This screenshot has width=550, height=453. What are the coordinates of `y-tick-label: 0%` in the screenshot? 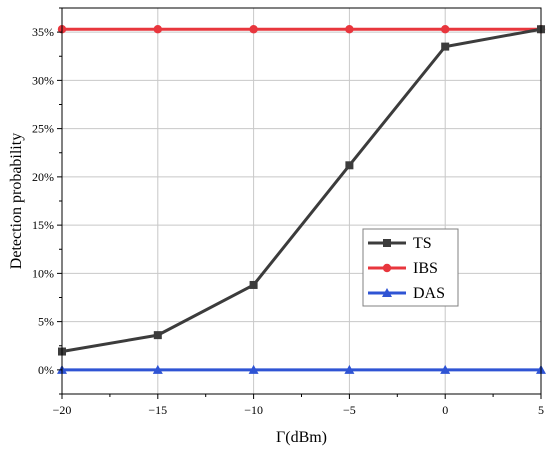 It's located at (46, 370).